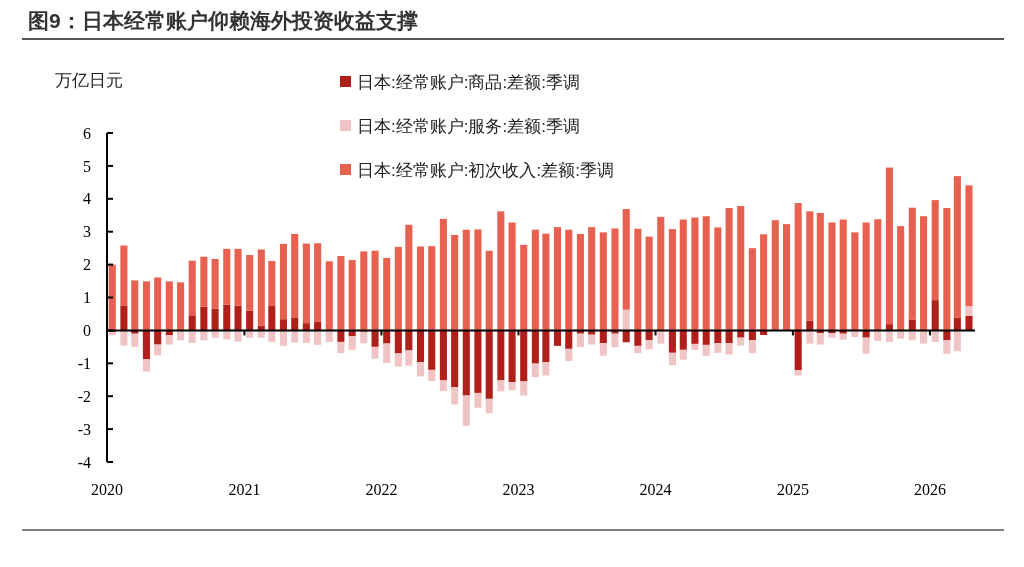  Describe the element at coordinates (84, 363) in the screenshot. I see `y-tick-label: -1` at that location.